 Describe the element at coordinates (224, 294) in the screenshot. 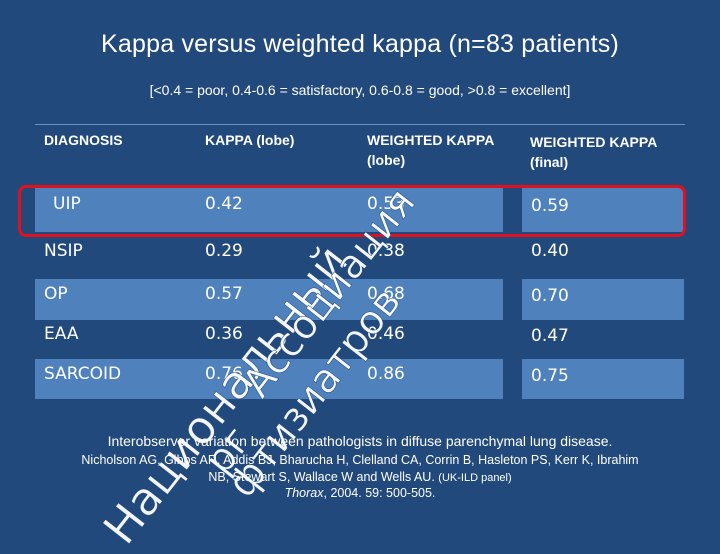

I see `cell-kappa-lobe: 0.57` at that location.